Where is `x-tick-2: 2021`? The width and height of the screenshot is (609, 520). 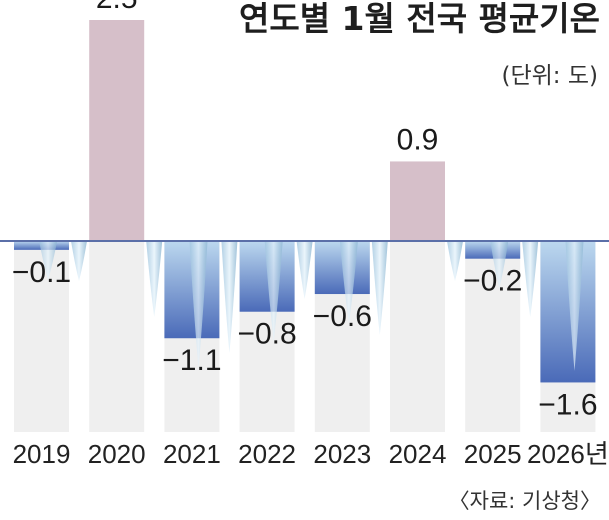 x-tick-2: 2021 is located at coordinates (192, 454).